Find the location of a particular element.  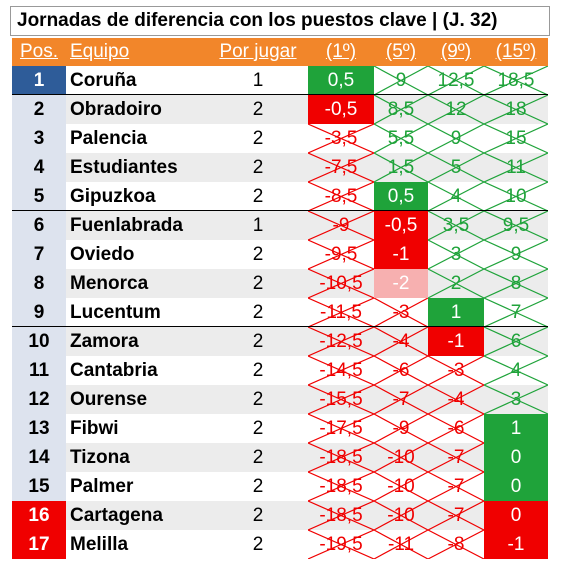

gap-value: 1,5 is located at coordinates (401, 167).